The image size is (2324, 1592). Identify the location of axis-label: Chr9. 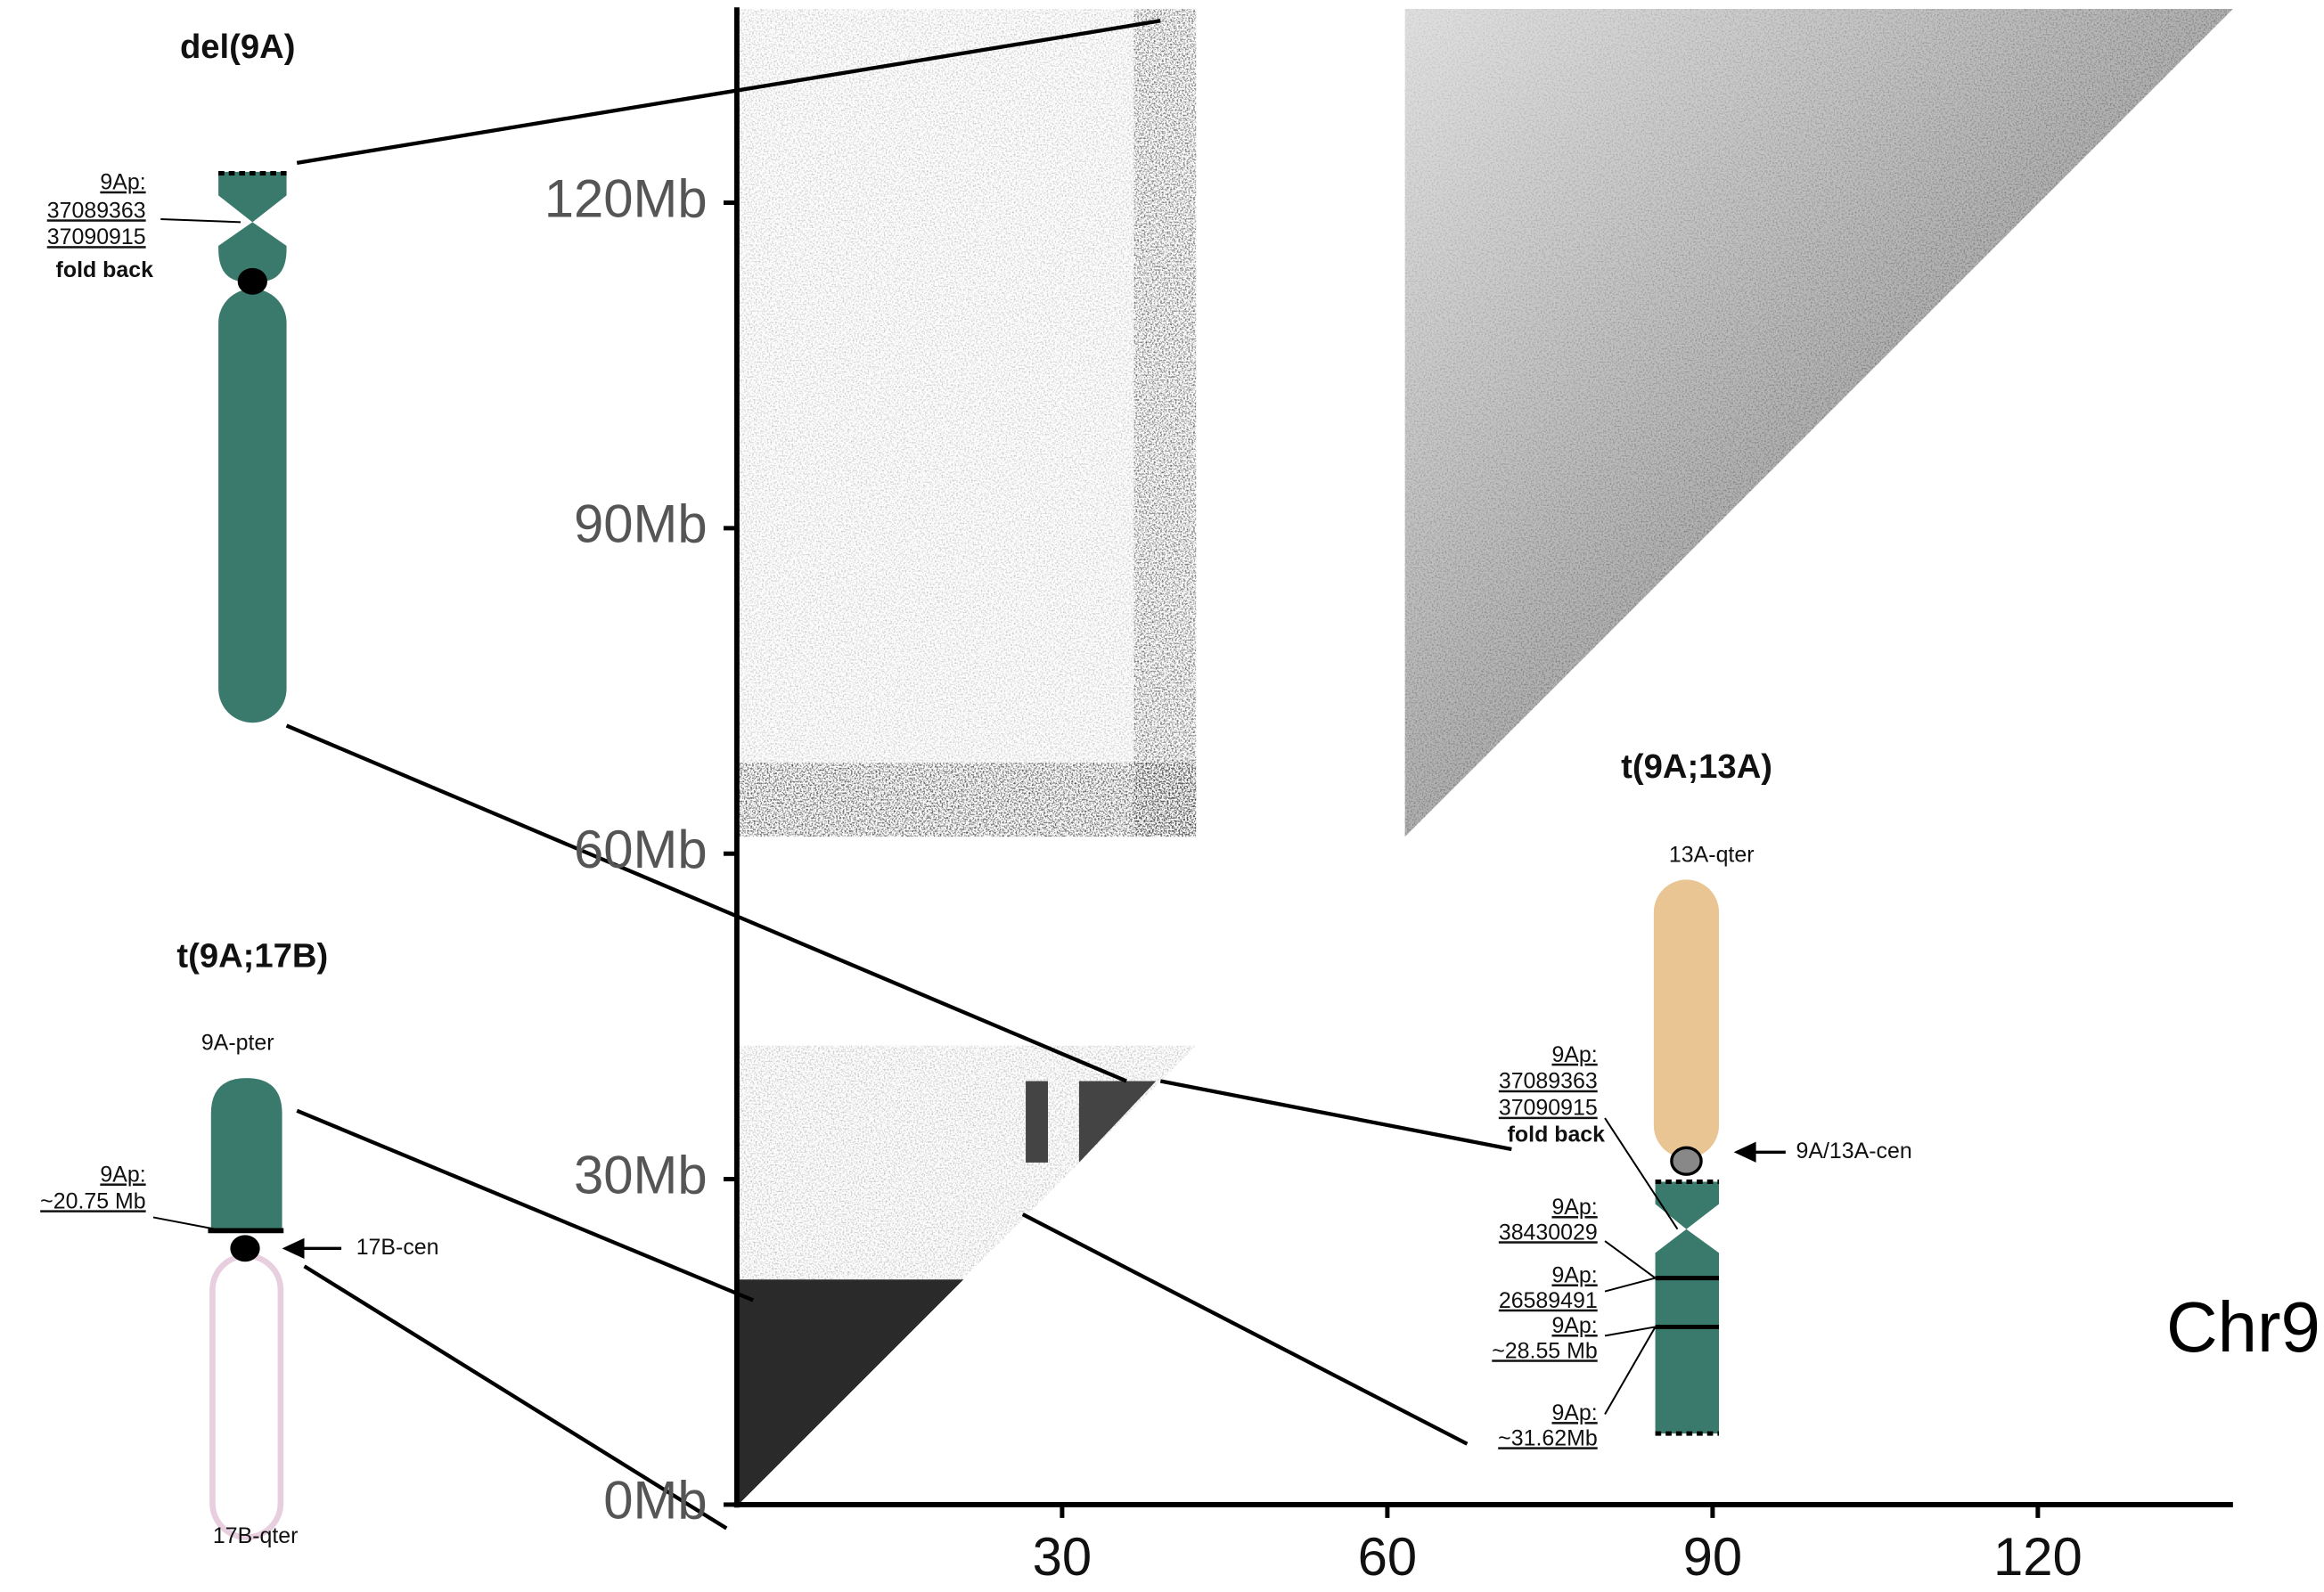
(2243, 1327).